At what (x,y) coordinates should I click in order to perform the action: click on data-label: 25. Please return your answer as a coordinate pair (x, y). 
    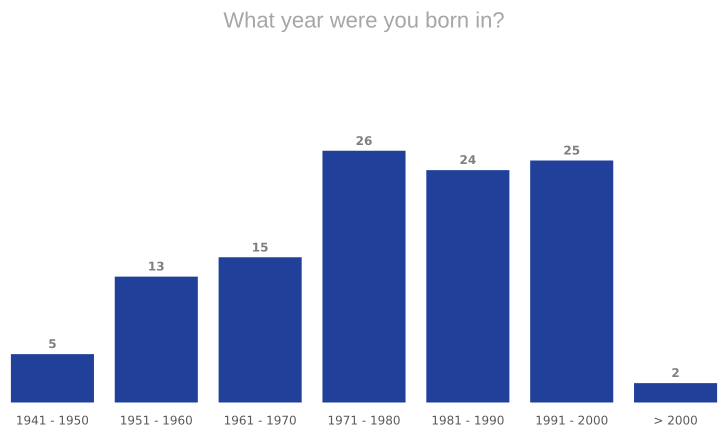
    Looking at the image, I should click on (571, 150).